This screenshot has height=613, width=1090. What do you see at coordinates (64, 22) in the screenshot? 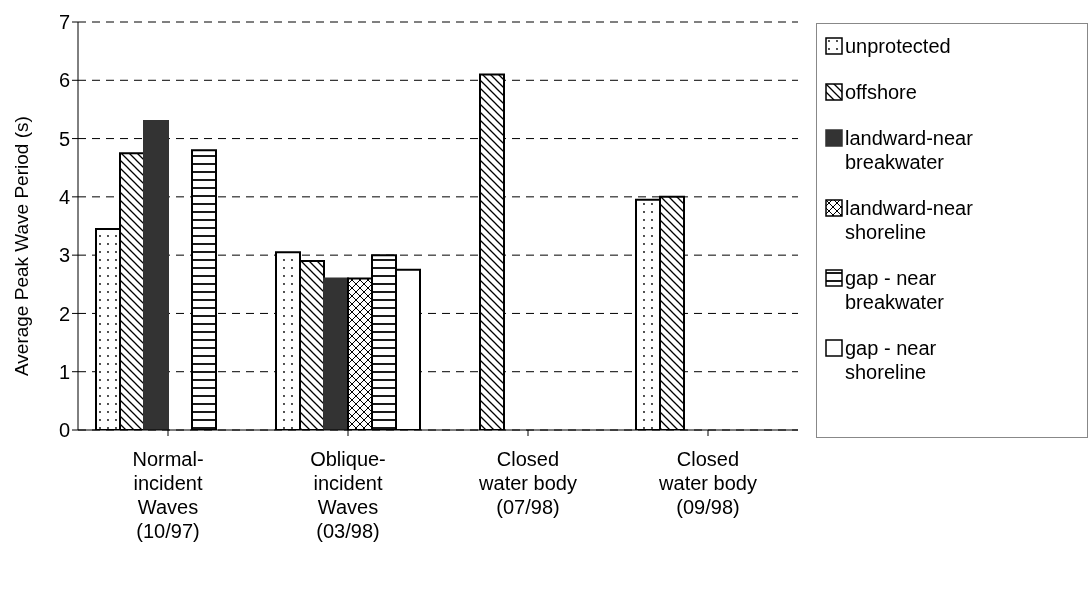
I see `y-tick-label: 7` at bounding box center [64, 22].